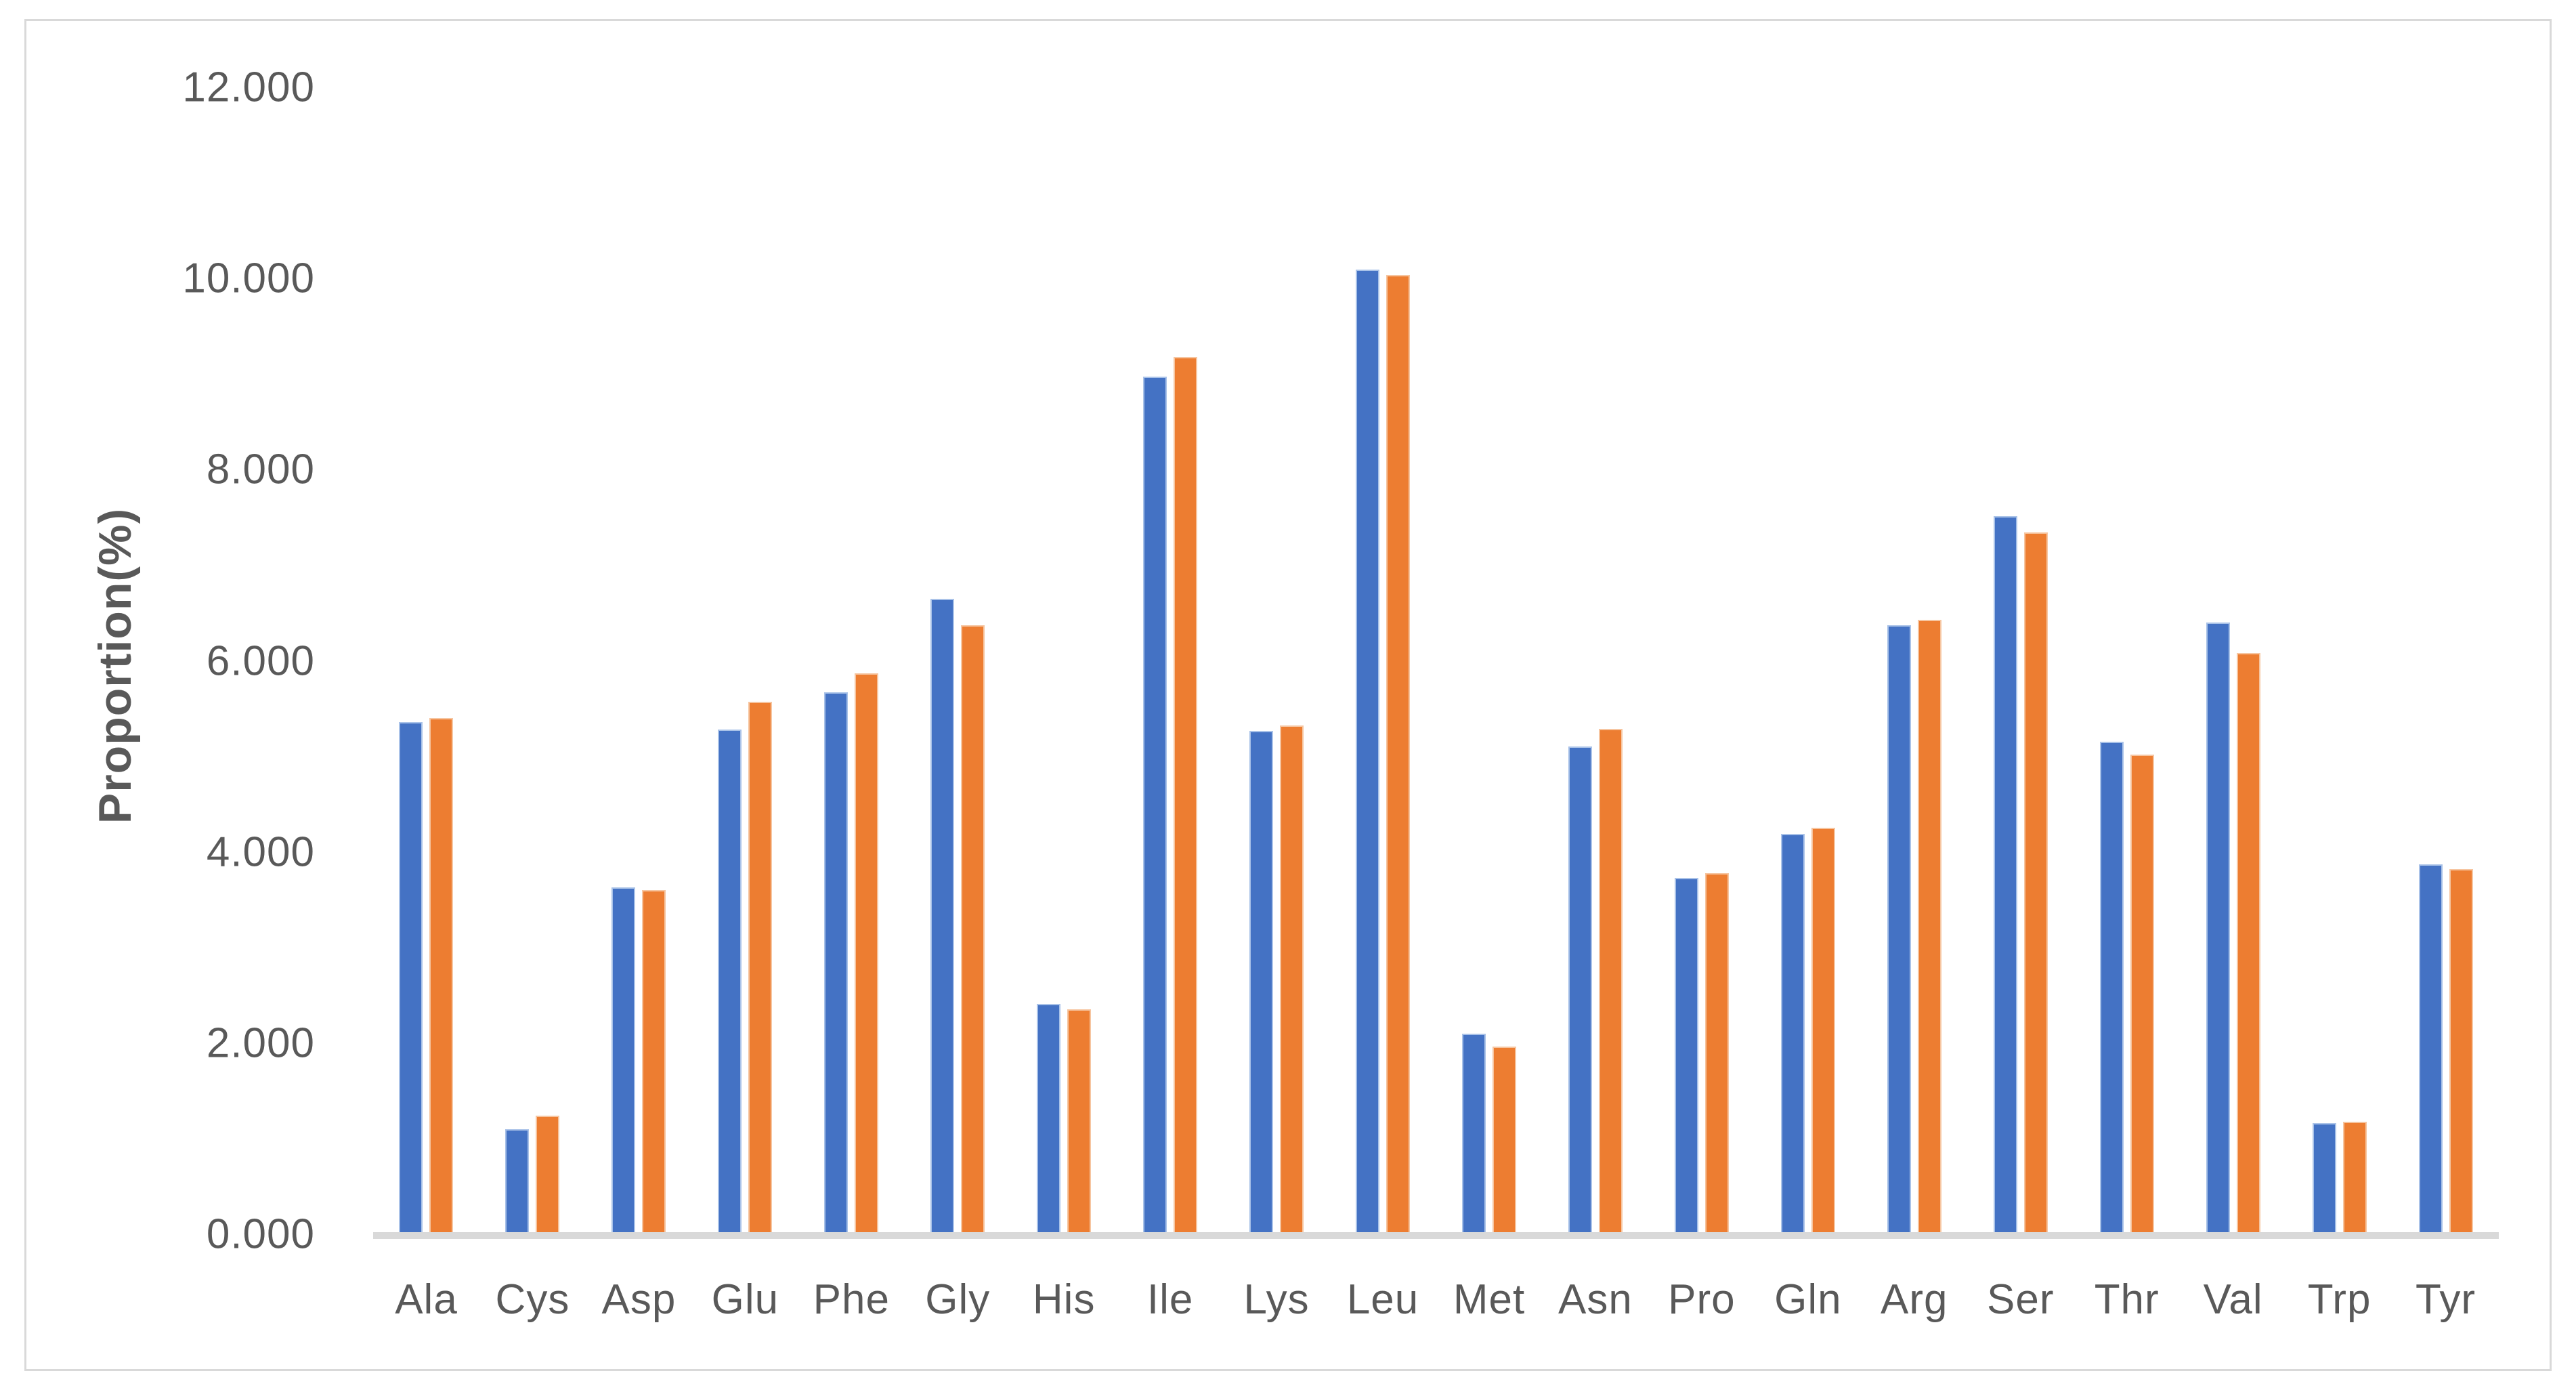 The image size is (2576, 1390). What do you see at coordinates (942, 916) in the screenshot?
I see `bar-series1-gly` at bounding box center [942, 916].